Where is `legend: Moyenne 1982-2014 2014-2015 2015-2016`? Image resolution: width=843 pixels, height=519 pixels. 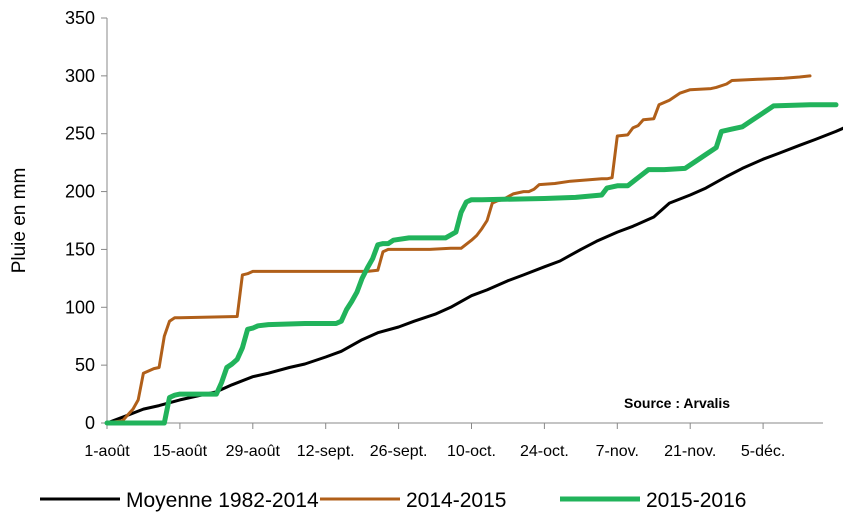
legend: Moyenne 1982-2014 2014-2015 2015-2016 is located at coordinates (393, 500).